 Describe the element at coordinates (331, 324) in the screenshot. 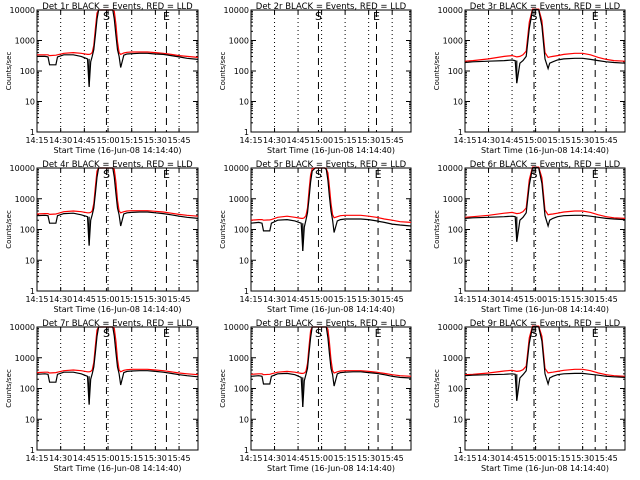

I see `panel-title: Det 8r BLACK = Events, RED = LLD` at that location.